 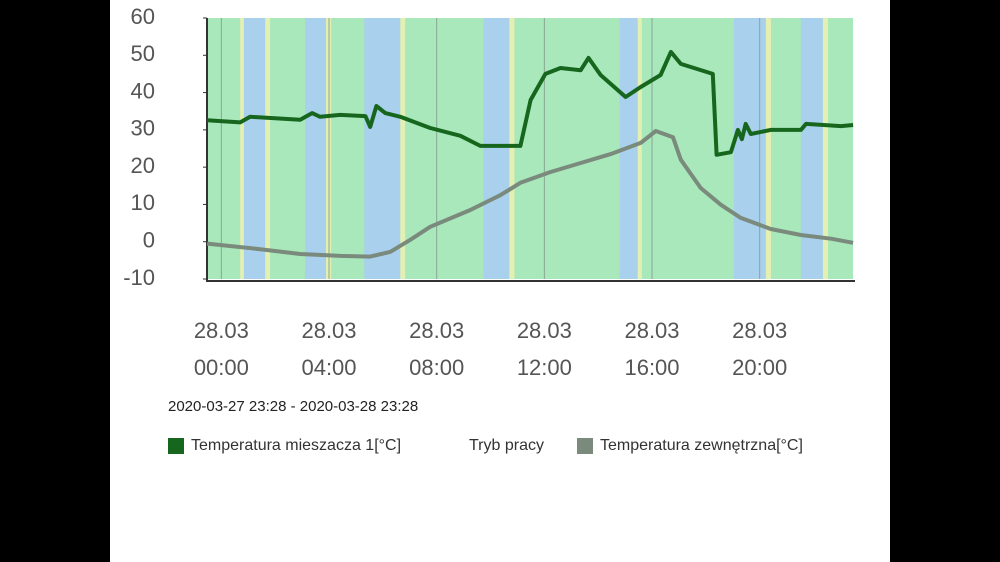 What do you see at coordinates (296, 445) in the screenshot?
I see `legend-label: Temperatura mieszacza 1[°C]` at bounding box center [296, 445].